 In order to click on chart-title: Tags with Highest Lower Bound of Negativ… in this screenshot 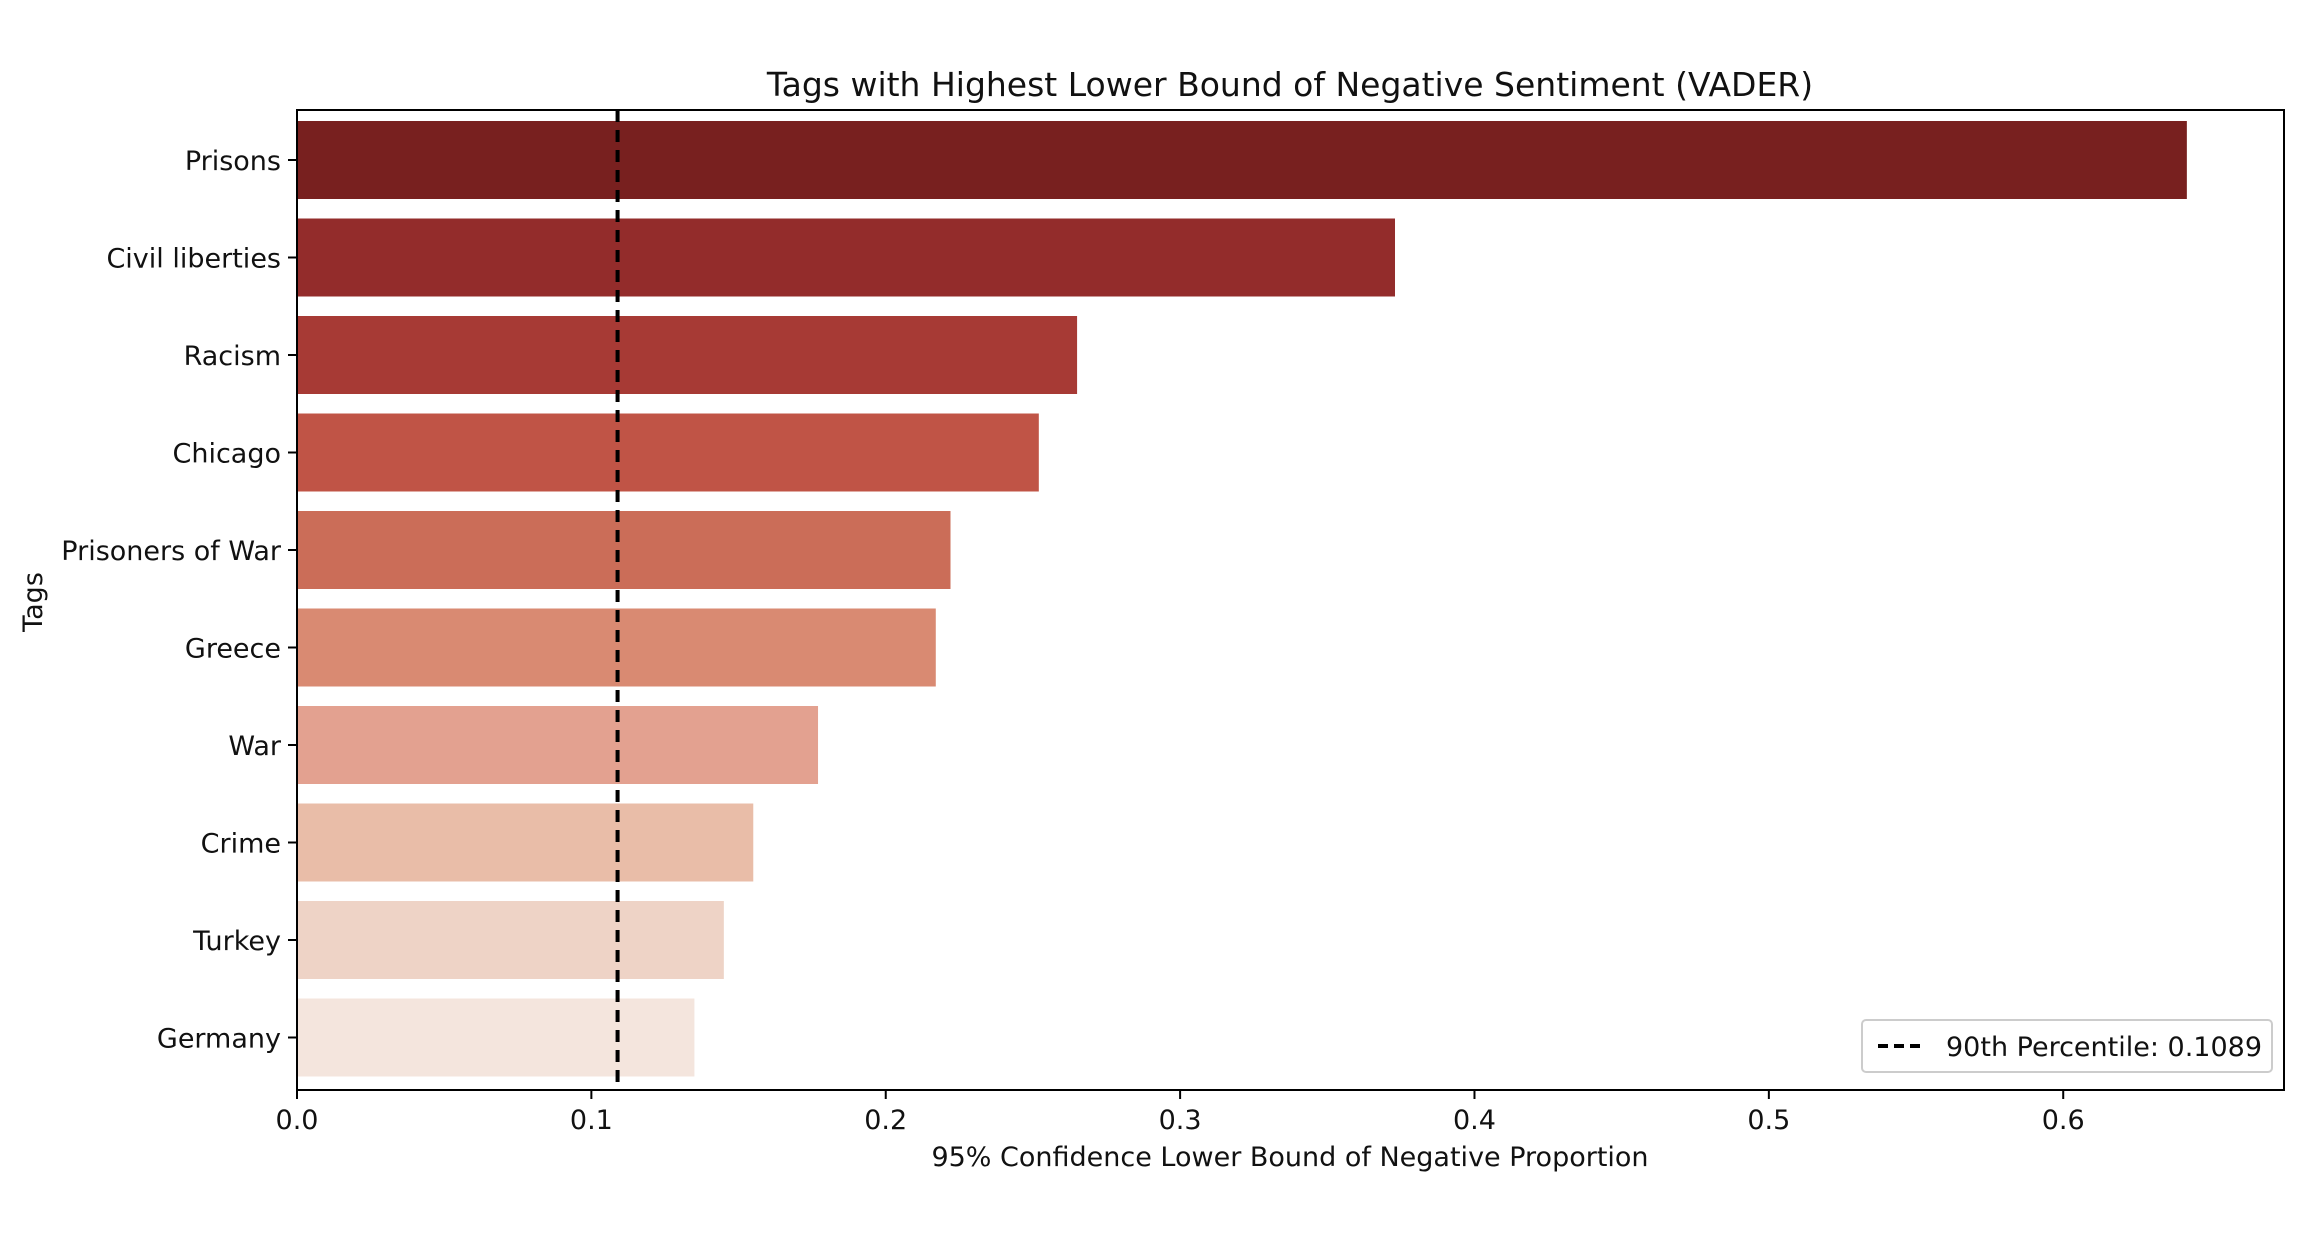, I will do `click(1289, 84)`.